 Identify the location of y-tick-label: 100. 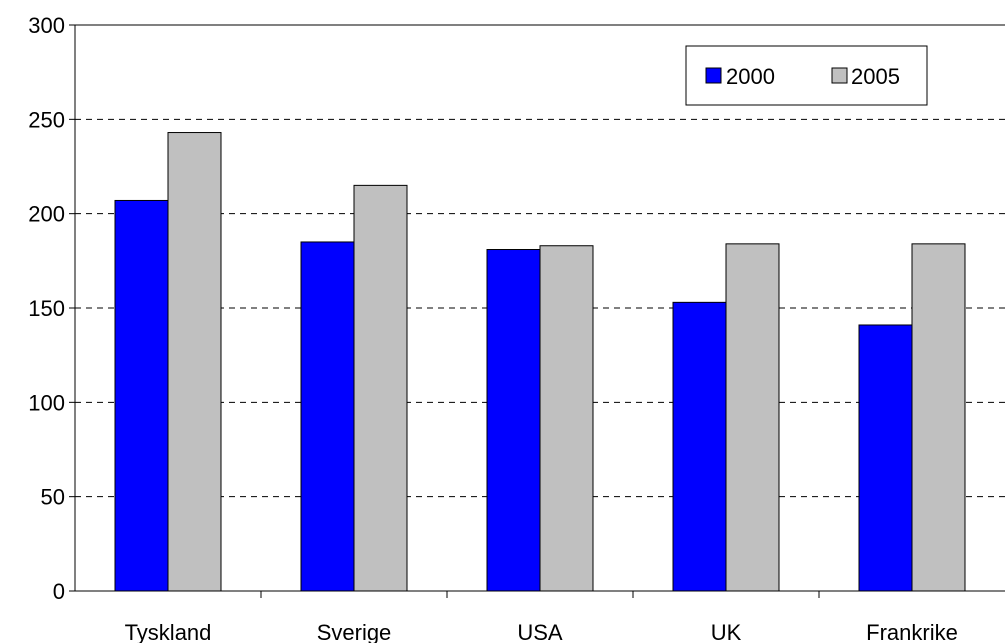
(46, 402).